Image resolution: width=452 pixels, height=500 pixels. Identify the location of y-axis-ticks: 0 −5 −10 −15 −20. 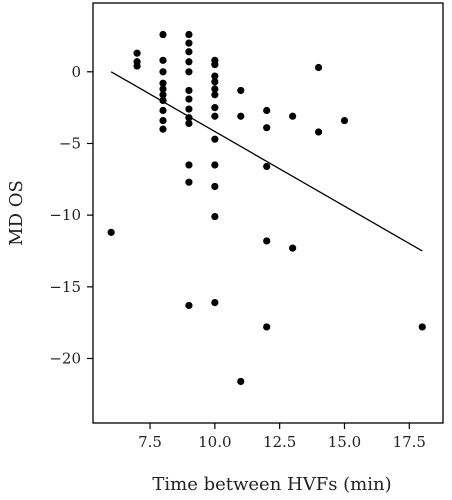
(71, 215).